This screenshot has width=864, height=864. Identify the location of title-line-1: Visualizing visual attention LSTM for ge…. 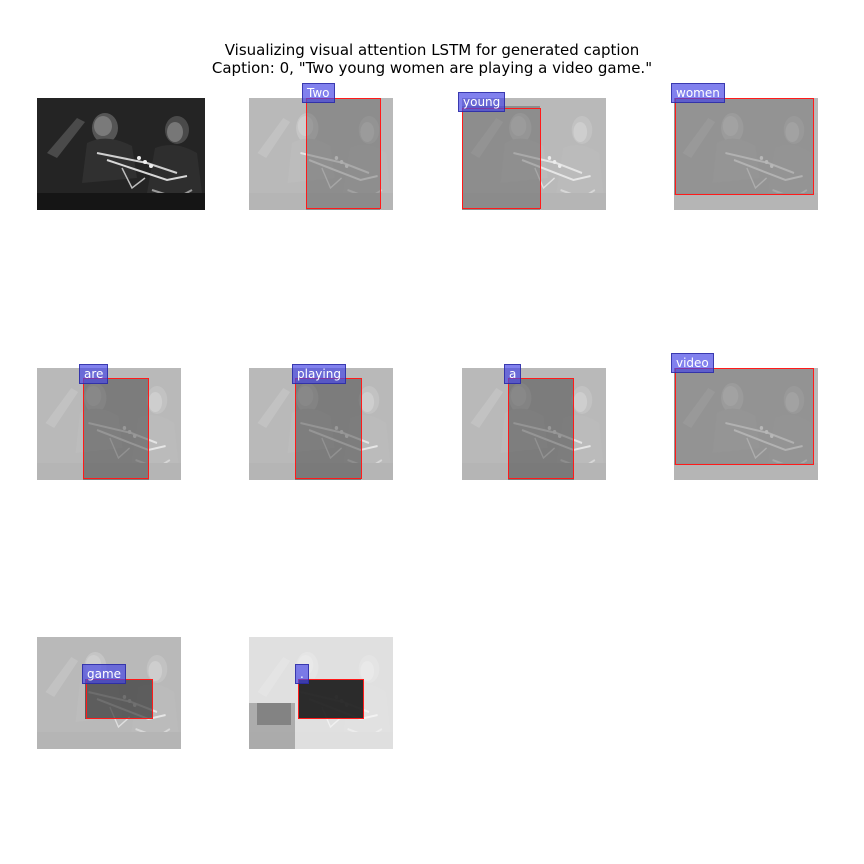
(432, 50).